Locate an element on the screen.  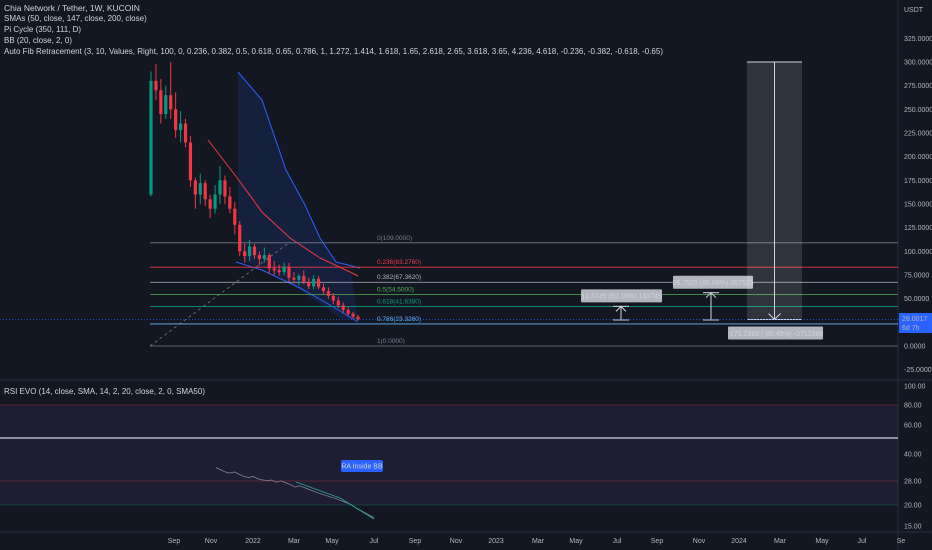
rsi-annotation-label: RA Inside BB is located at coordinates (362, 467).